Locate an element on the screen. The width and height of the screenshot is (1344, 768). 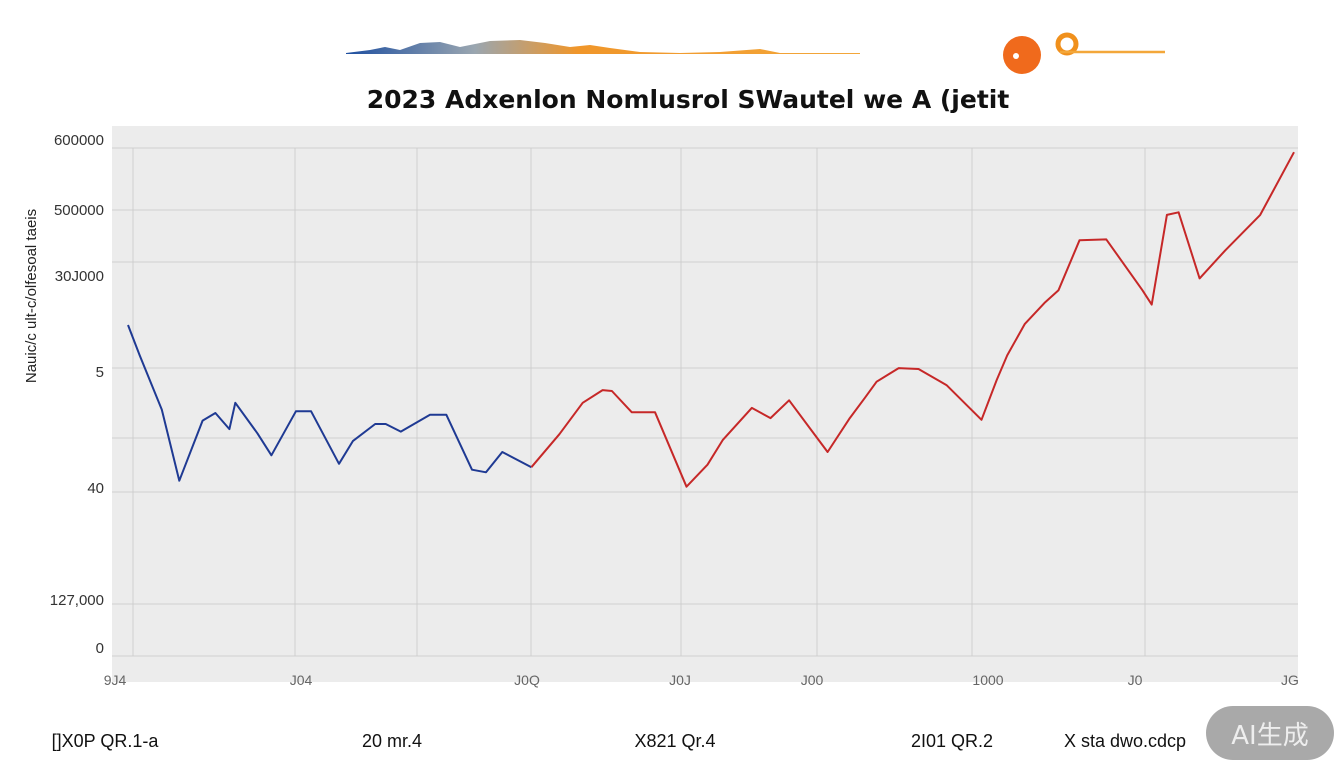
y-tick-label: 5 is located at coordinates (100, 372).